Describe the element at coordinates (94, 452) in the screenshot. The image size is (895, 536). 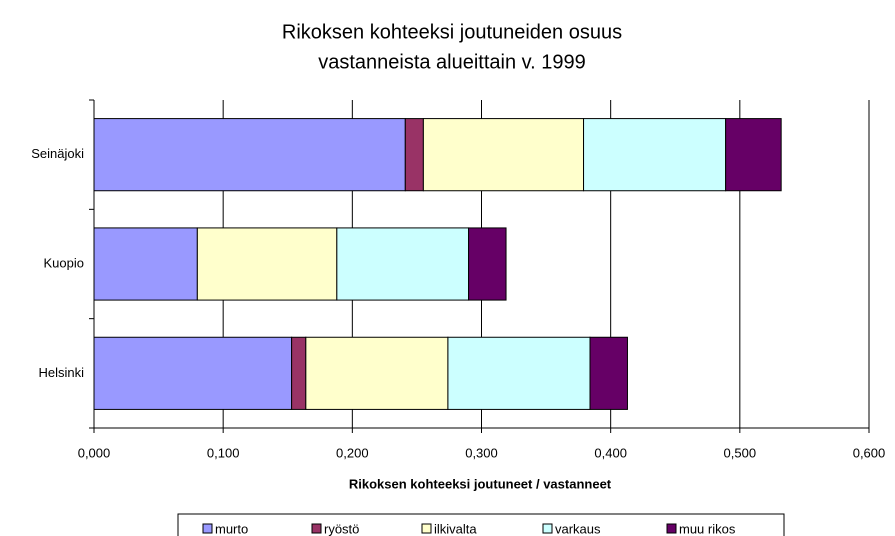
I see `x-tick-label: 0,000` at that location.